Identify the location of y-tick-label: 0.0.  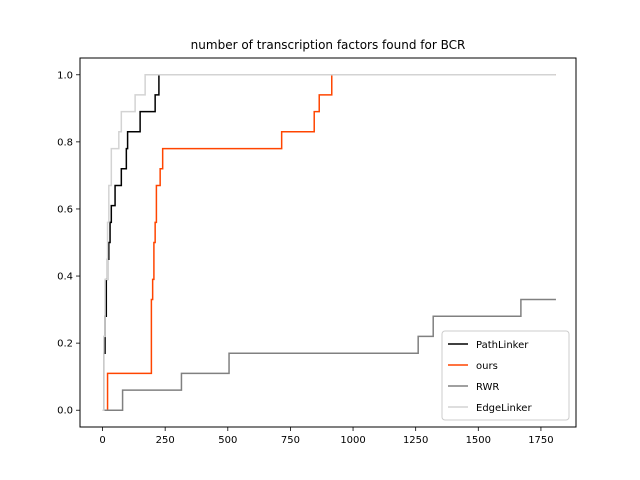
(65, 411).